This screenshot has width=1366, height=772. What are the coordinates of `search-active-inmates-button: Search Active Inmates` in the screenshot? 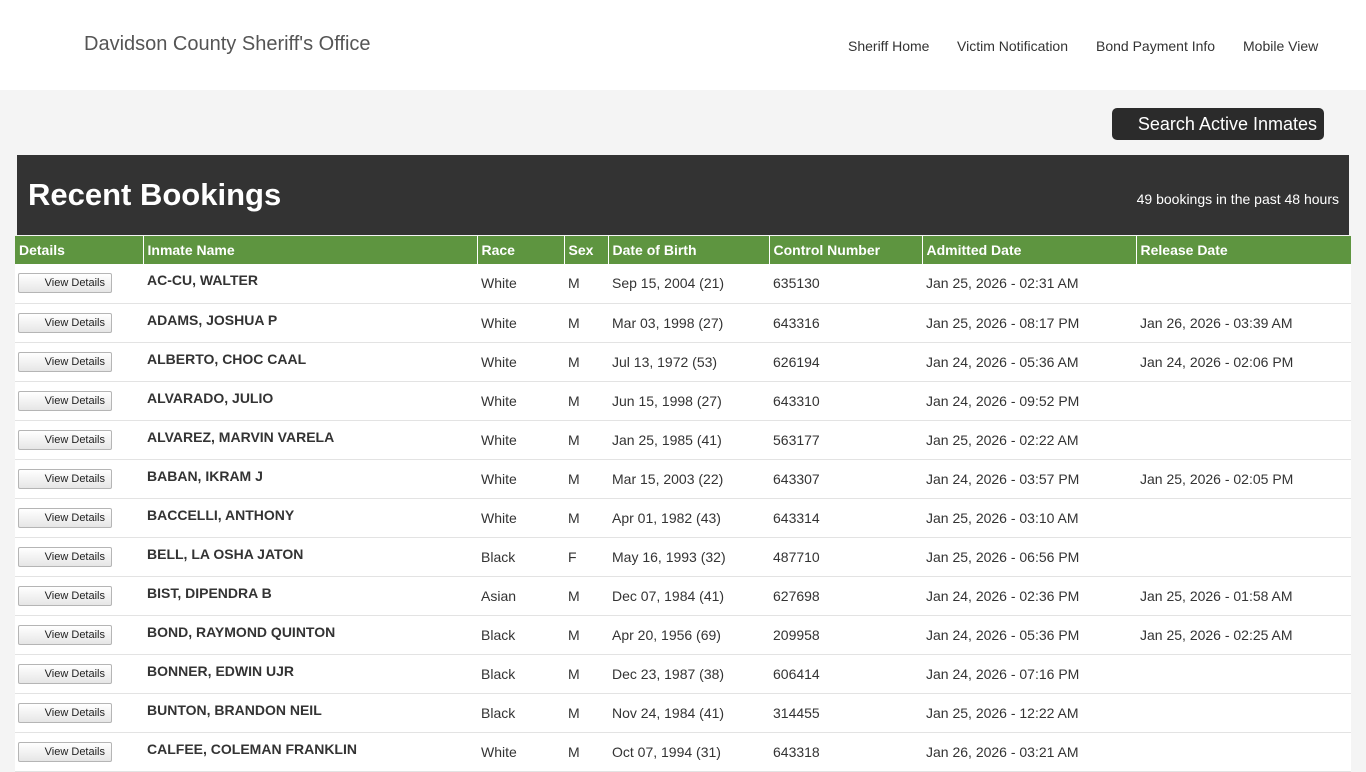 It's located at (1218, 124).